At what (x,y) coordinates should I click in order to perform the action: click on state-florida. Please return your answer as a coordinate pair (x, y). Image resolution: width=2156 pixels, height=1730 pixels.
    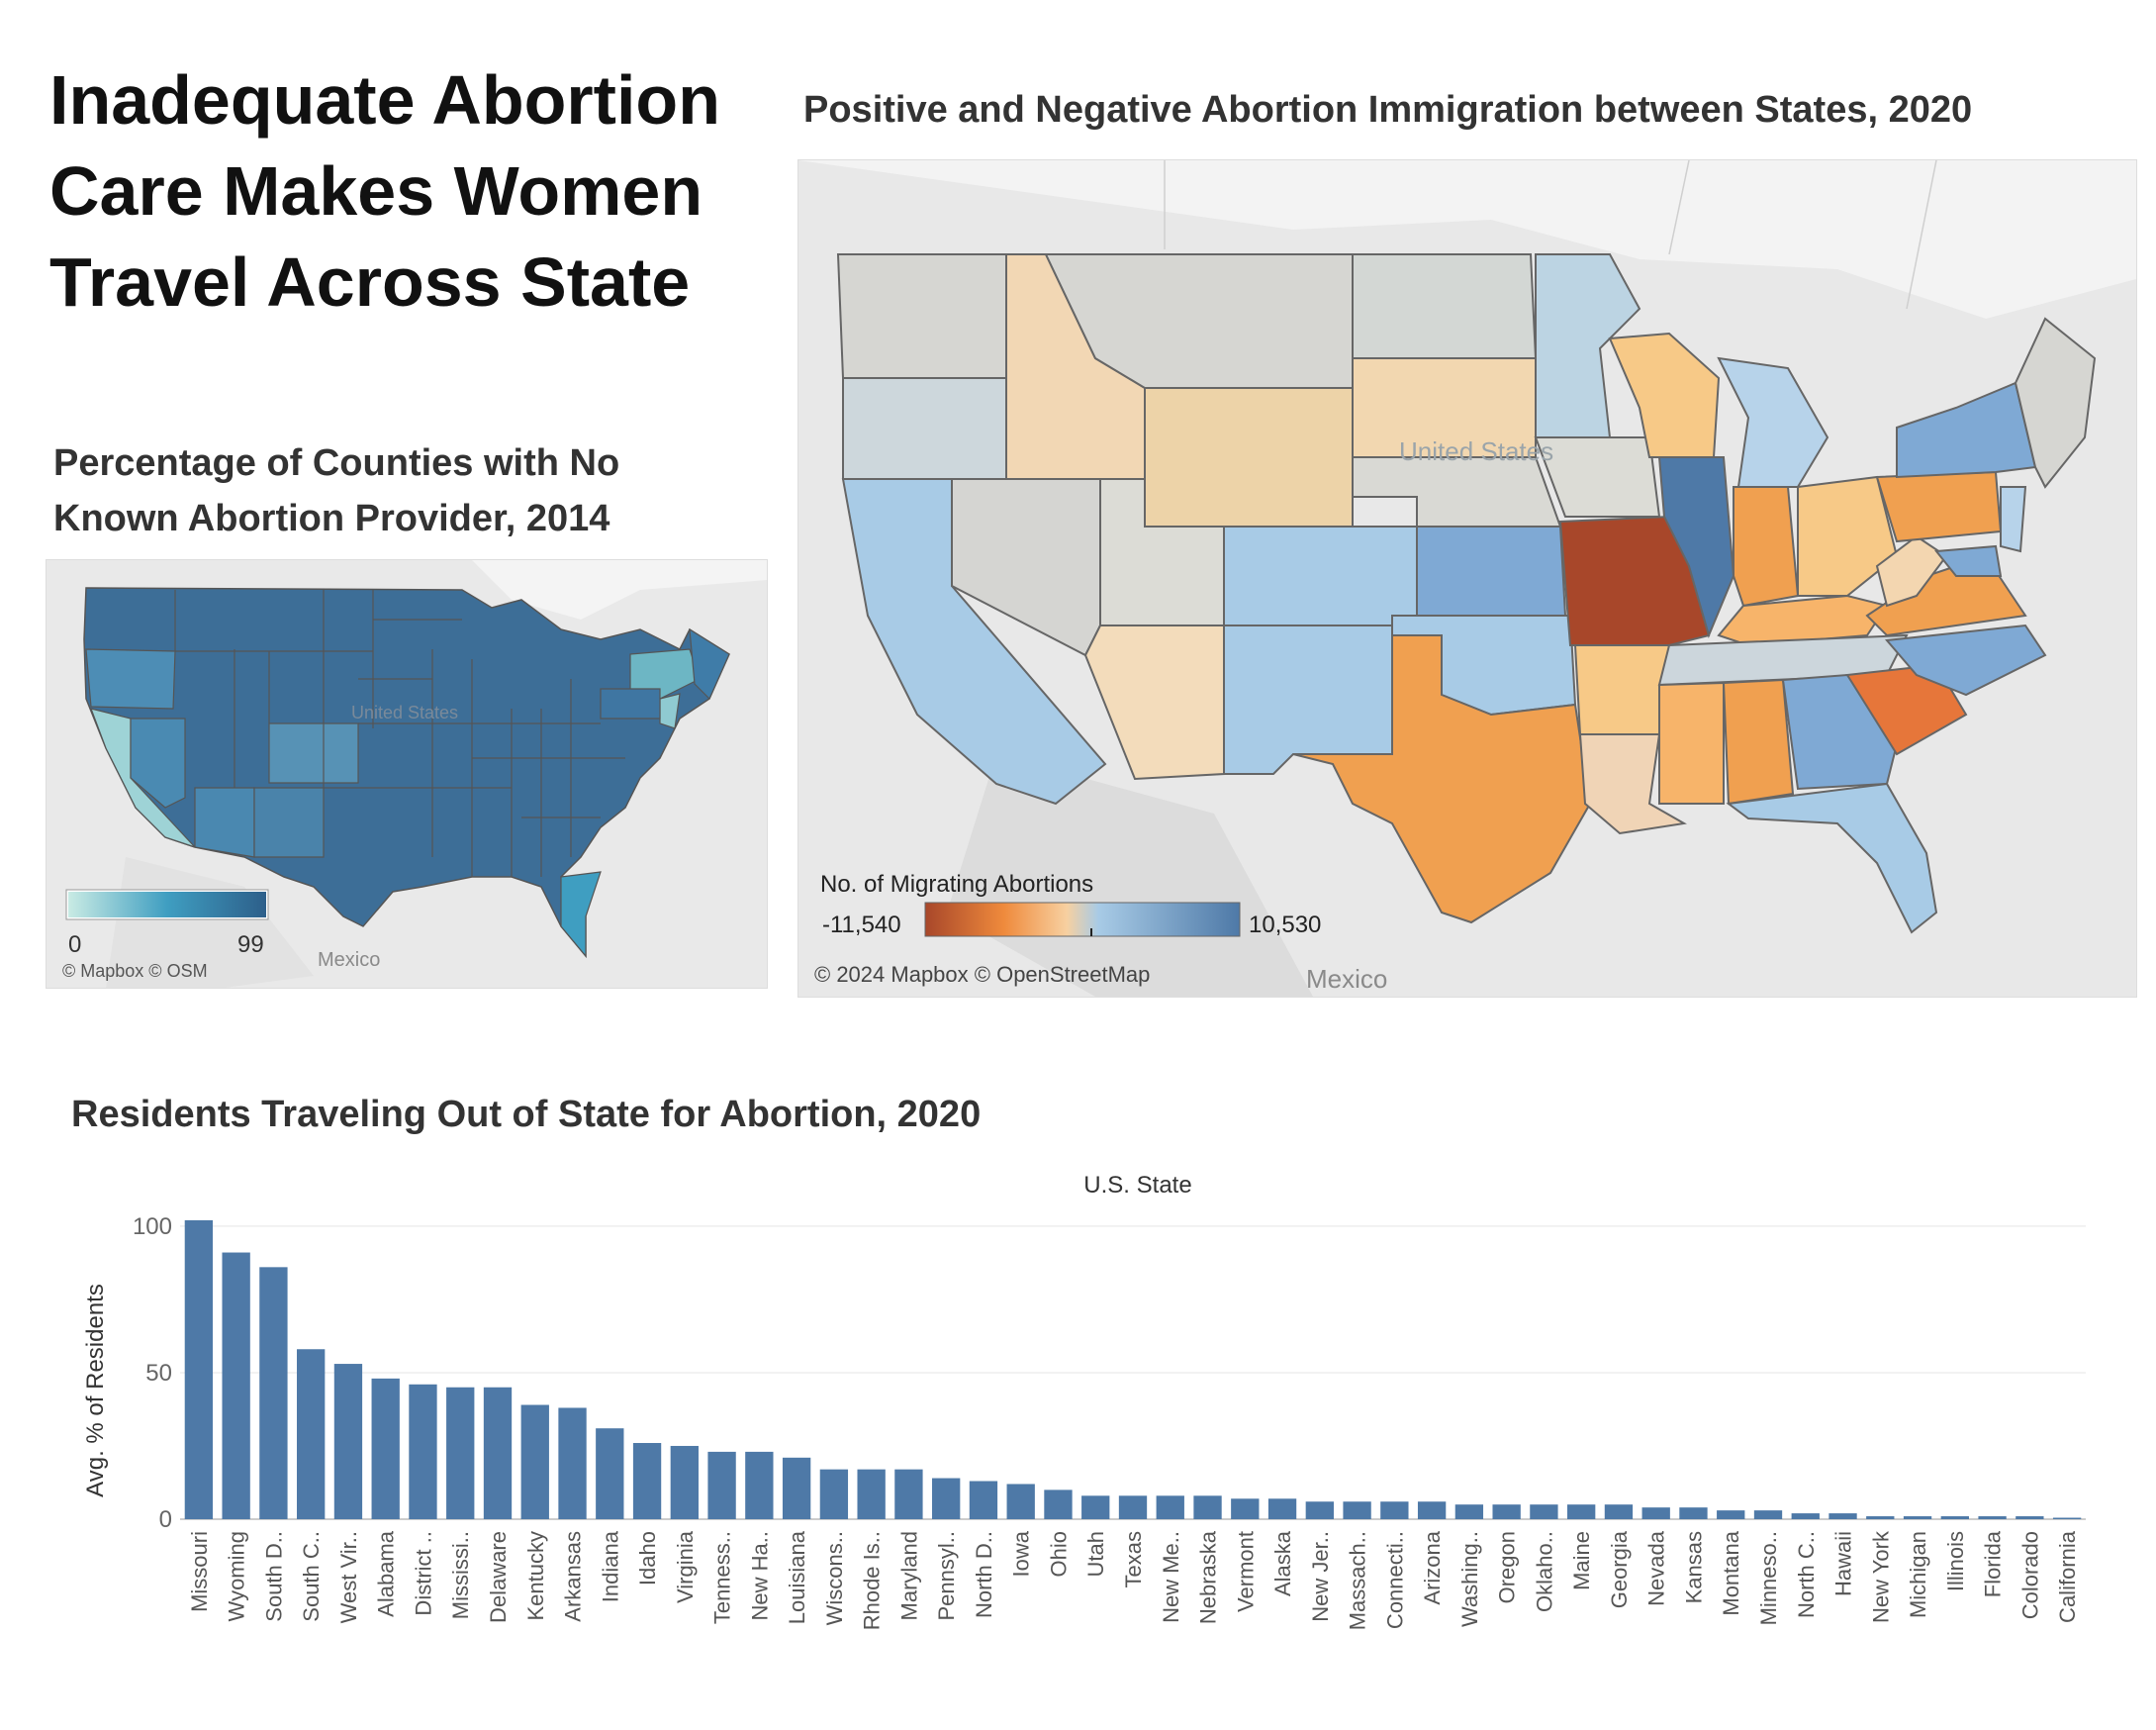
    Looking at the image, I should click on (581, 914).